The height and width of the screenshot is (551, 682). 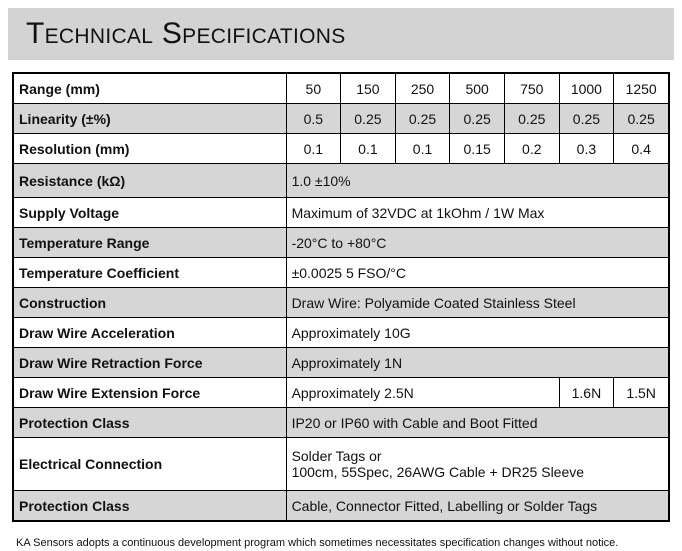 I want to click on row-value: 1000, so click(x=586, y=88).